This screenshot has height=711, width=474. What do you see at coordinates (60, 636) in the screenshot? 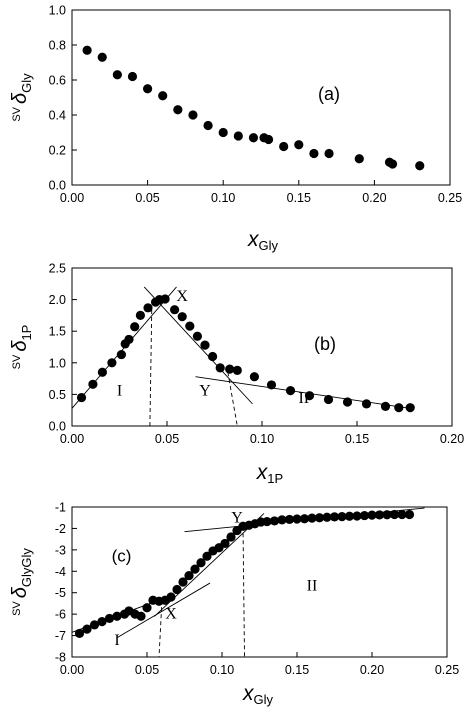
I see `y-tick-label: -7` at bounding box center [60, 636].